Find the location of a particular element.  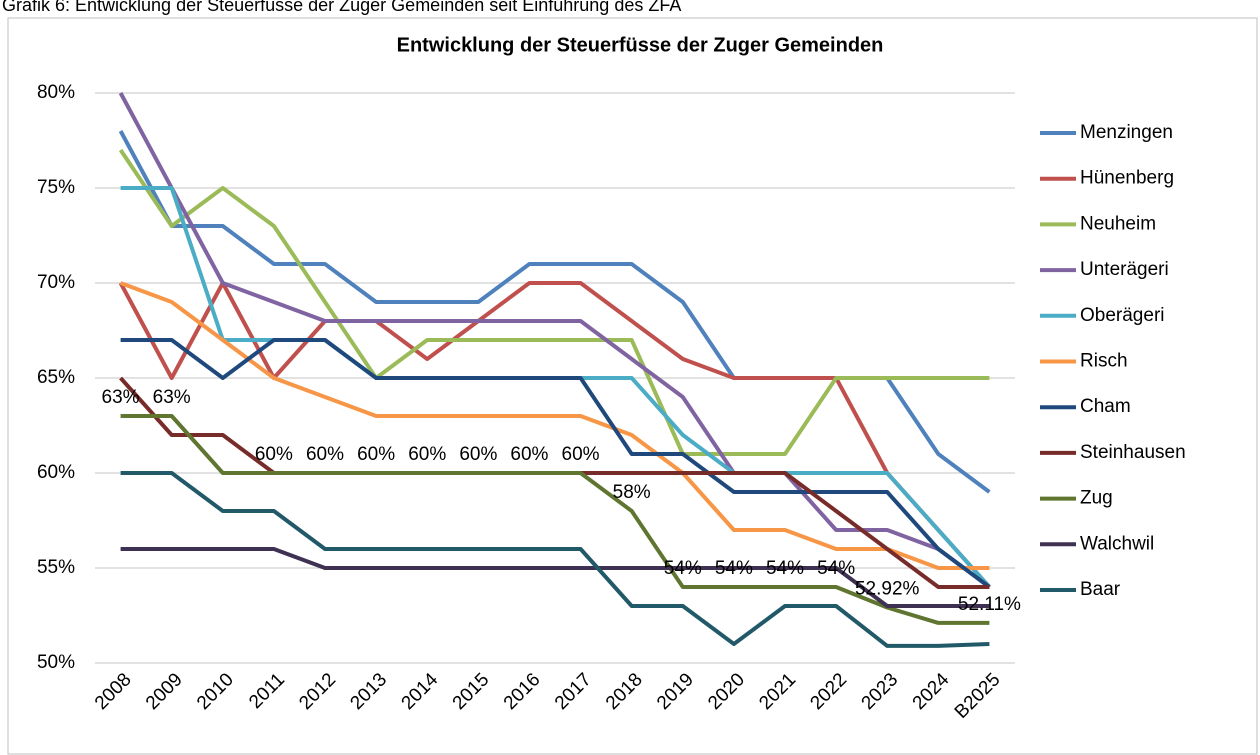

y-tick-label: 50% is located at coordinates (56, 662).